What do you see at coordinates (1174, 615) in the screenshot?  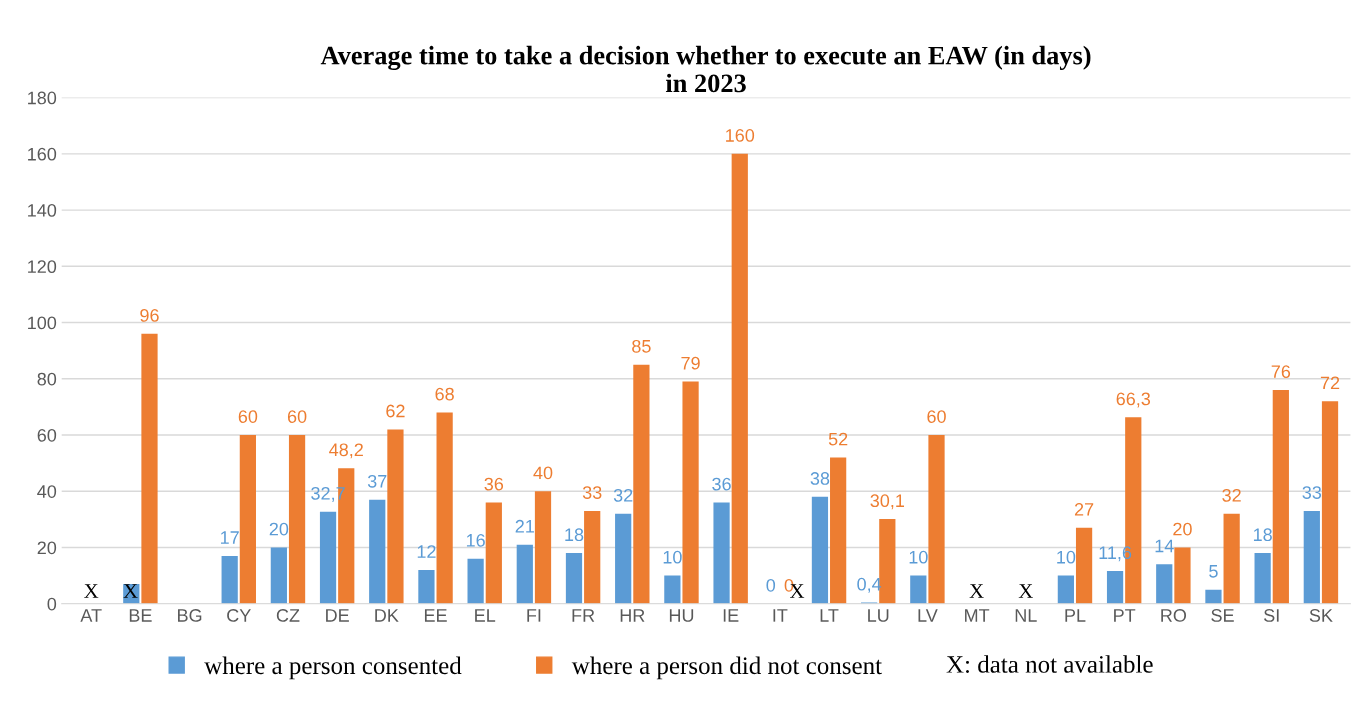 I see `x-tick-label: RO` at bounding box center [1174, 615].